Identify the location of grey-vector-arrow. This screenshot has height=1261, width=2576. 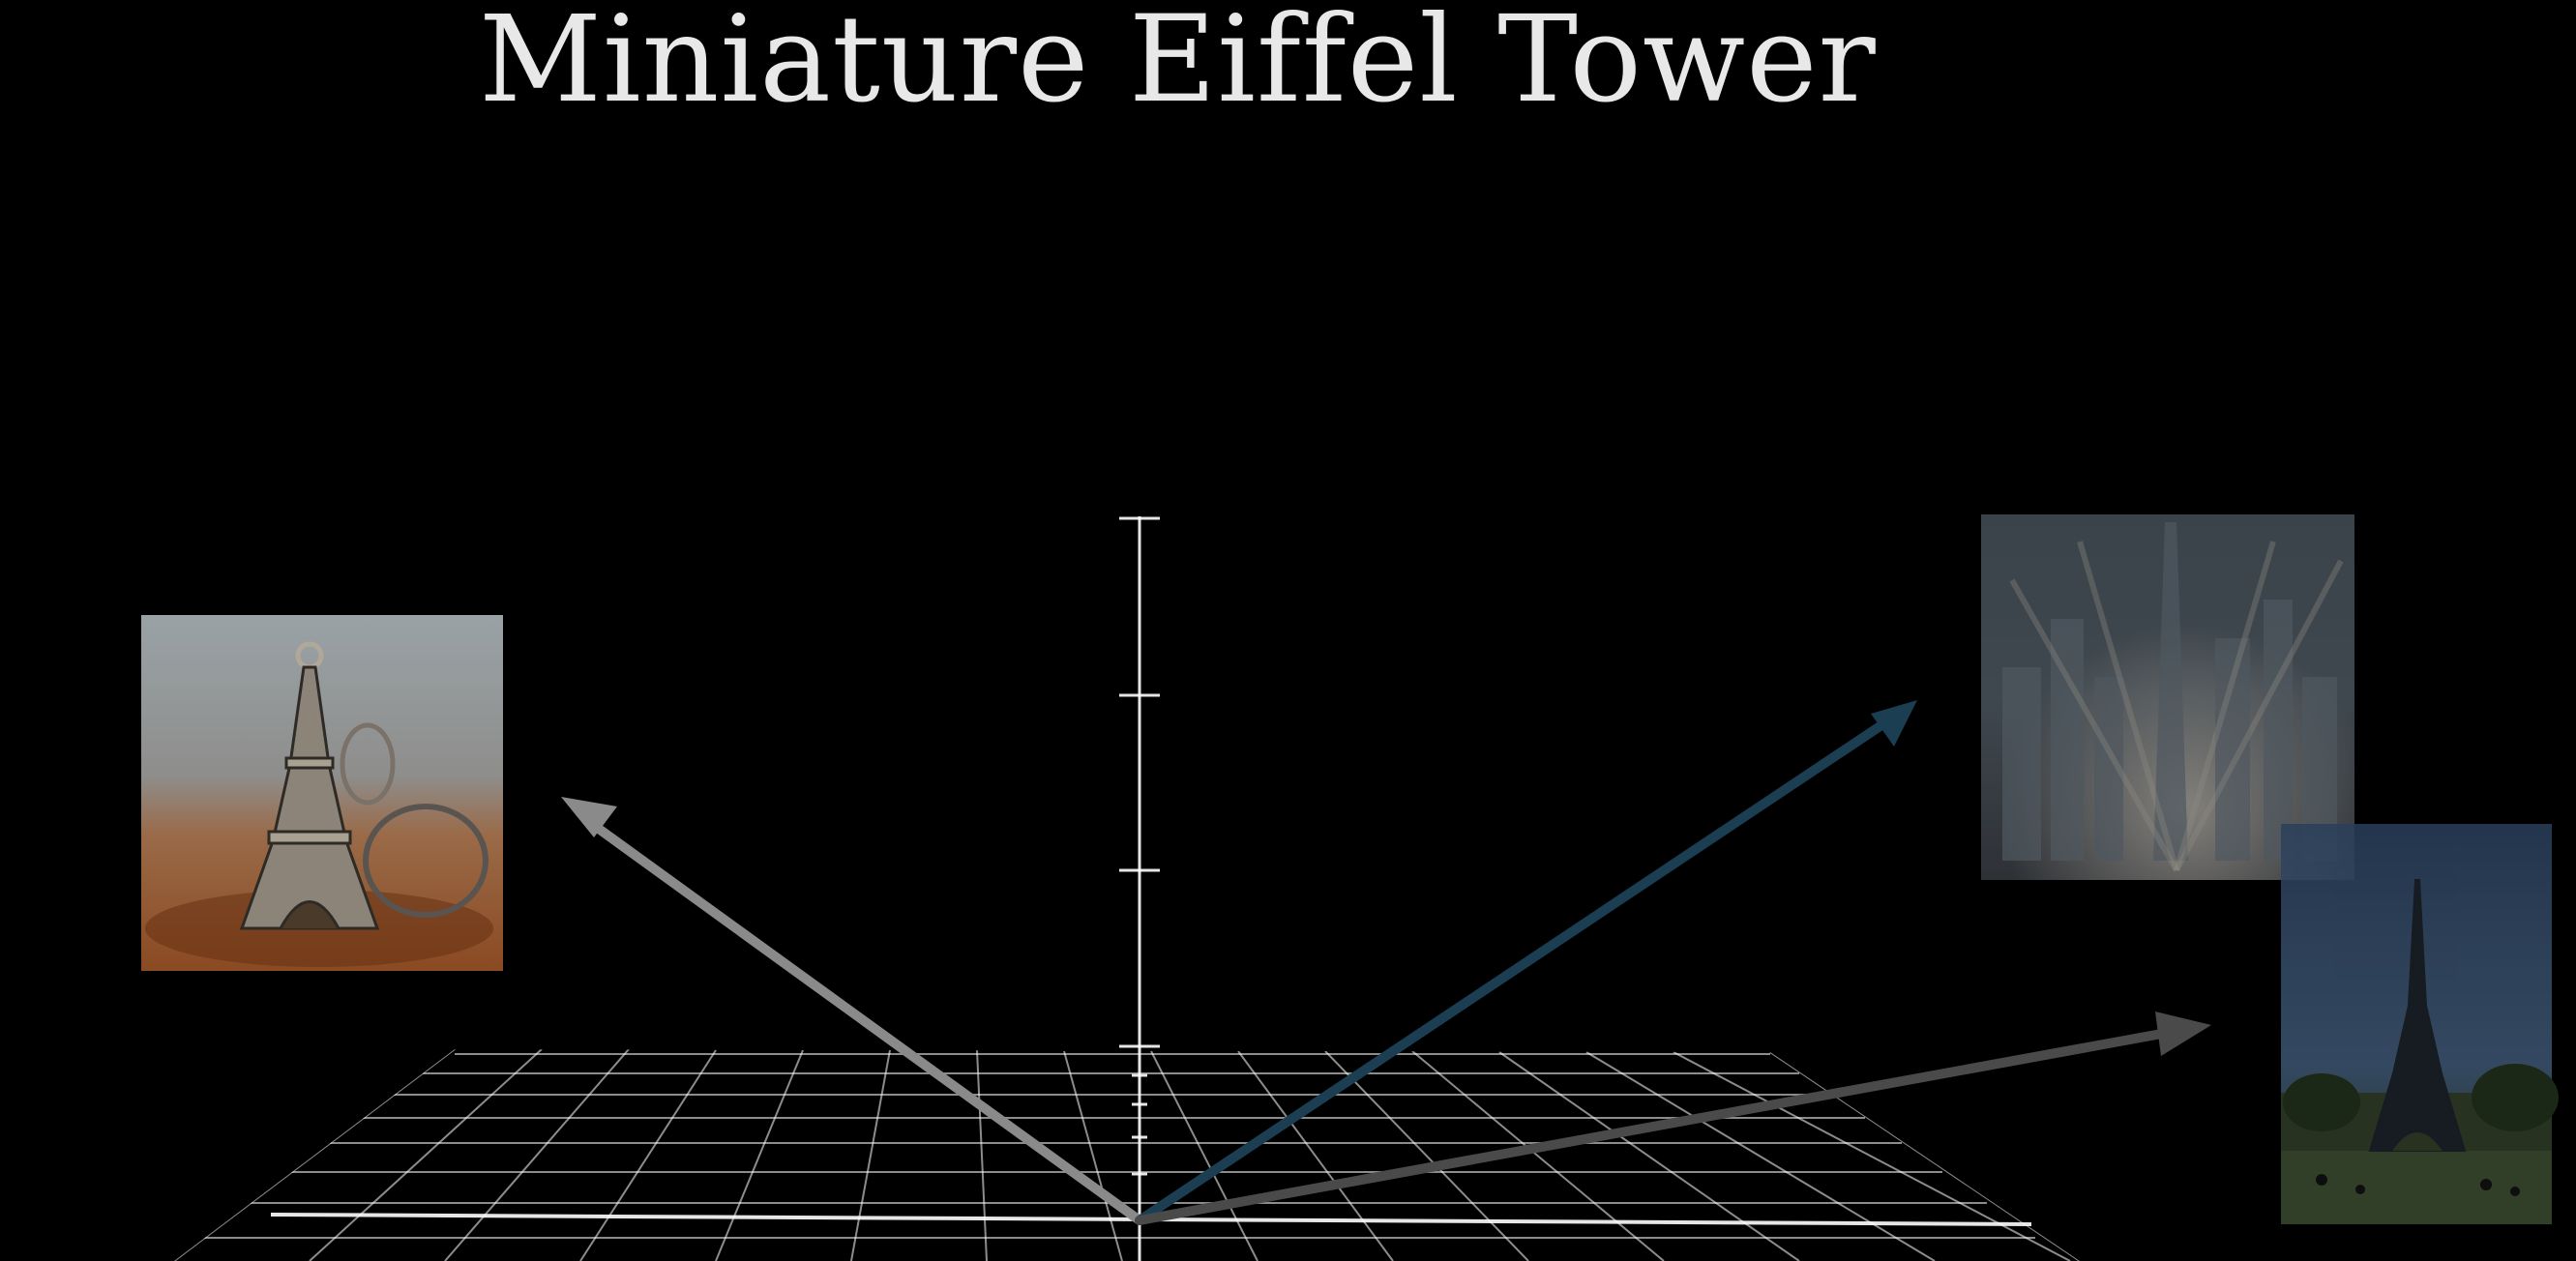
(1673, 1118).